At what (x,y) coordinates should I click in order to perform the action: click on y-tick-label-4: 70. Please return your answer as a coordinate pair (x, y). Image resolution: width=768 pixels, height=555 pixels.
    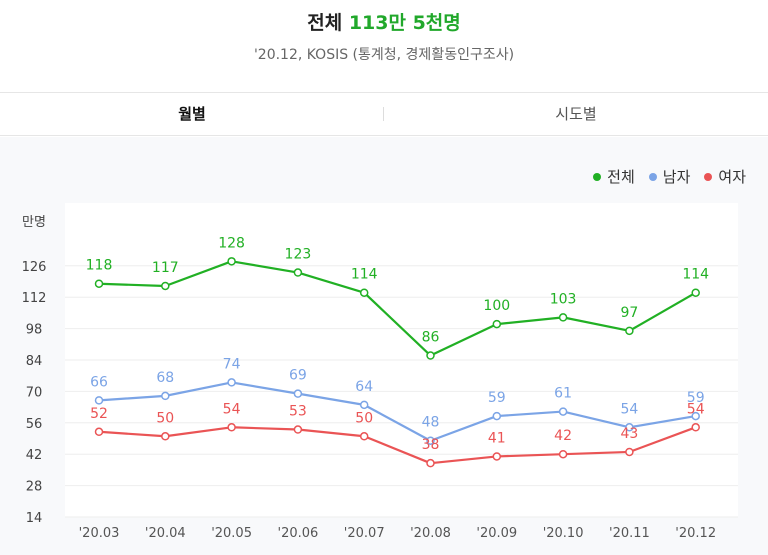
    Looking at the image, I should click on (34, 392).